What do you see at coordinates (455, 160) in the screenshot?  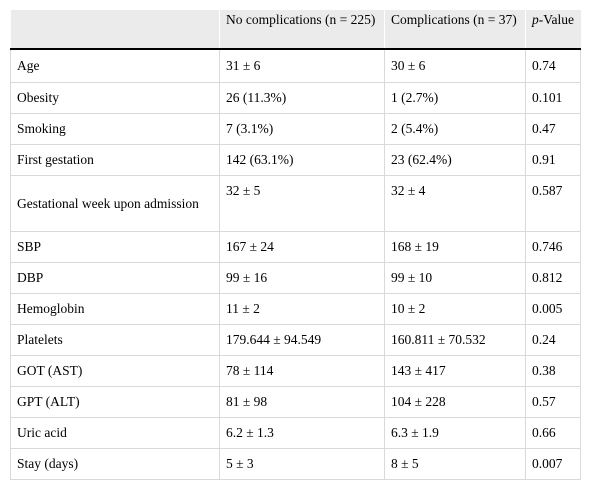 I see `complications-value: 23 (62.4%)` at bounding box center [455, 160].